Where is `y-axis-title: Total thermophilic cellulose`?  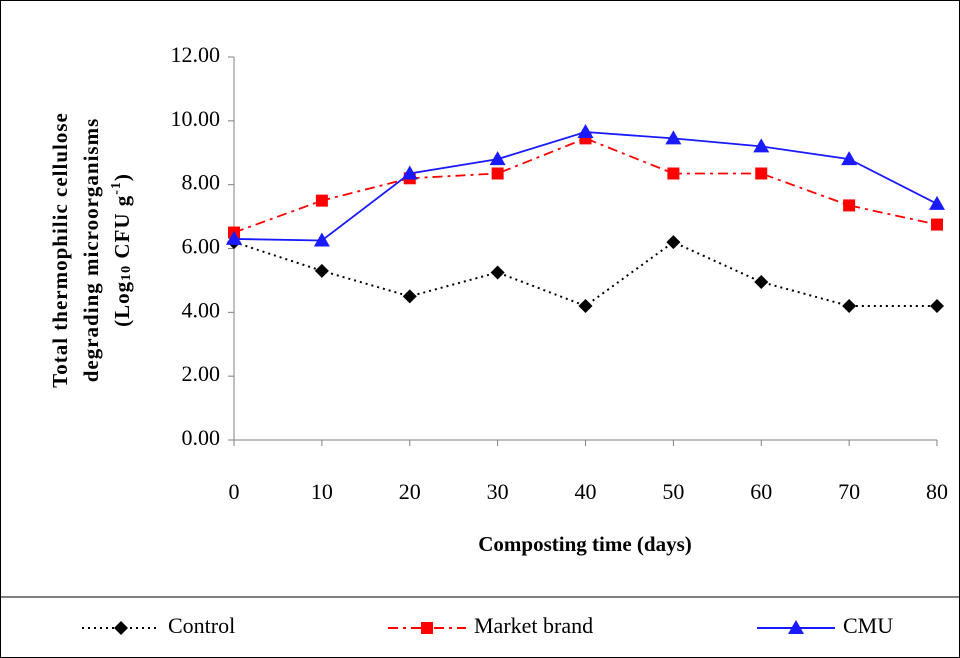
y-axis-title: Total thermophilic cellulose is located at coordinates (60, 250).